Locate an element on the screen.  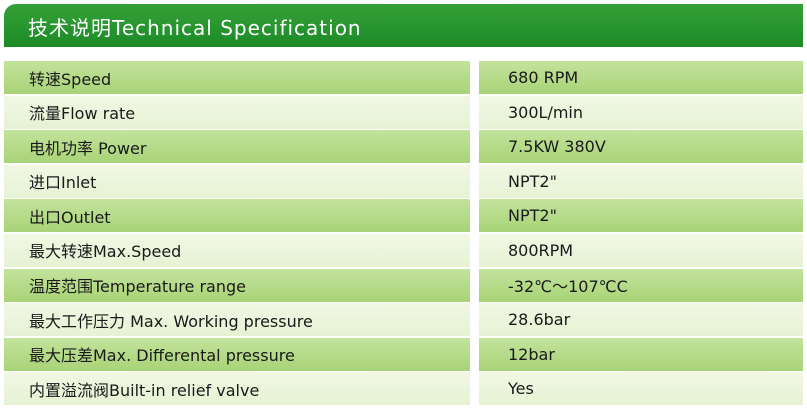
spec-label: 进口Inlet is located at coordinates (237, 181).